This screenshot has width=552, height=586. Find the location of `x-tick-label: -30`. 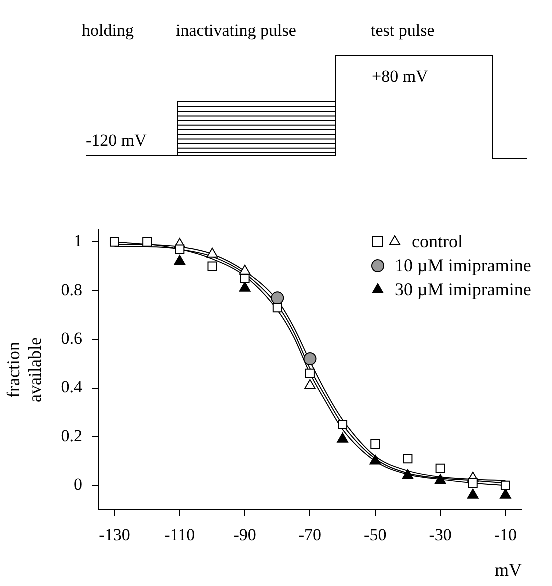

x-tick-label: -30 is located at coordinates (440, 535).